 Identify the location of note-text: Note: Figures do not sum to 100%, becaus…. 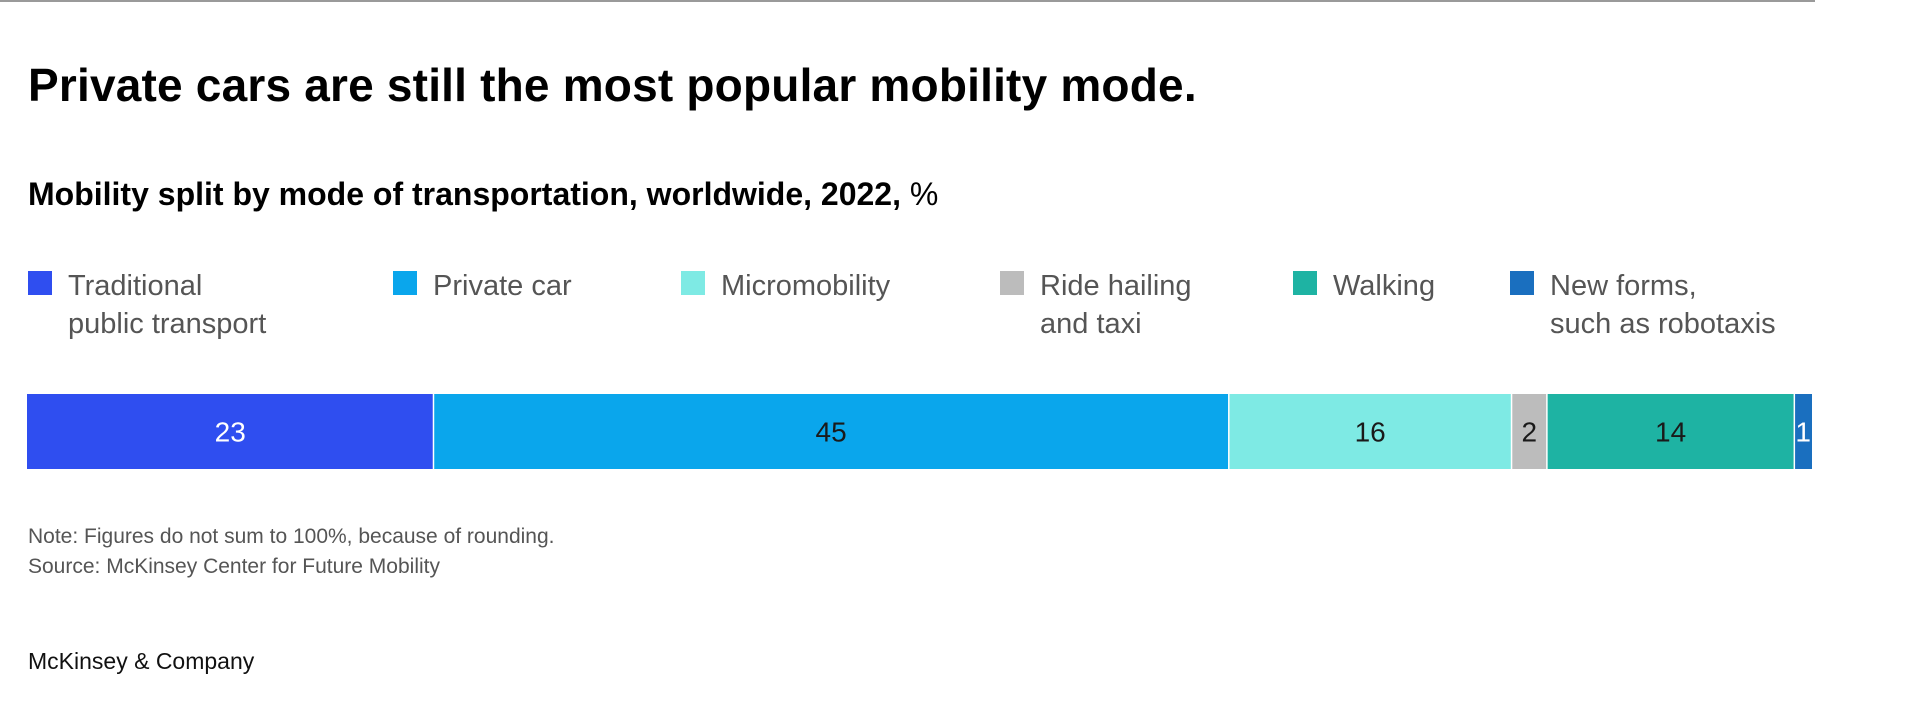
(291, 536).